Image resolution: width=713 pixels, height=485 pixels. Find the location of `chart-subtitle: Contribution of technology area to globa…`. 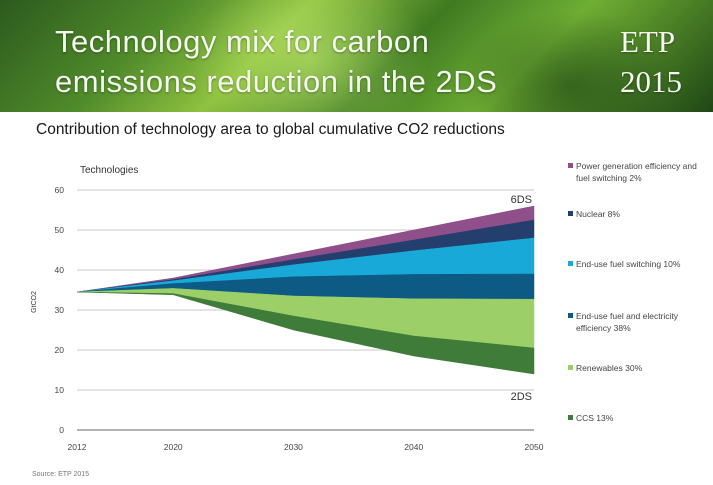

chart-subtitle: Contribution of technology area to globa… is located at coordinates (270, 129).